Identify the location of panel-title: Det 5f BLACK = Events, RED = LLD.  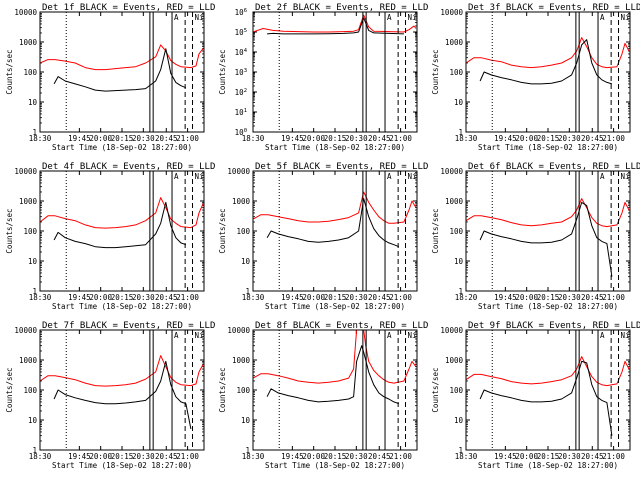
(341, 167).